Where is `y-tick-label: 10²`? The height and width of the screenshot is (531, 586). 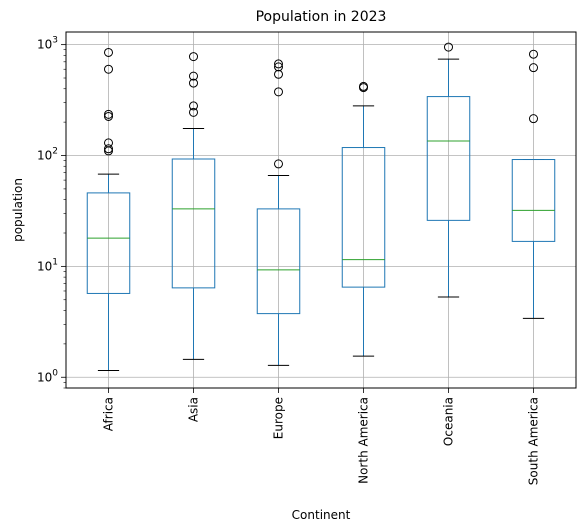
y-tick-label: 10² is located at coordinates (47, 155).